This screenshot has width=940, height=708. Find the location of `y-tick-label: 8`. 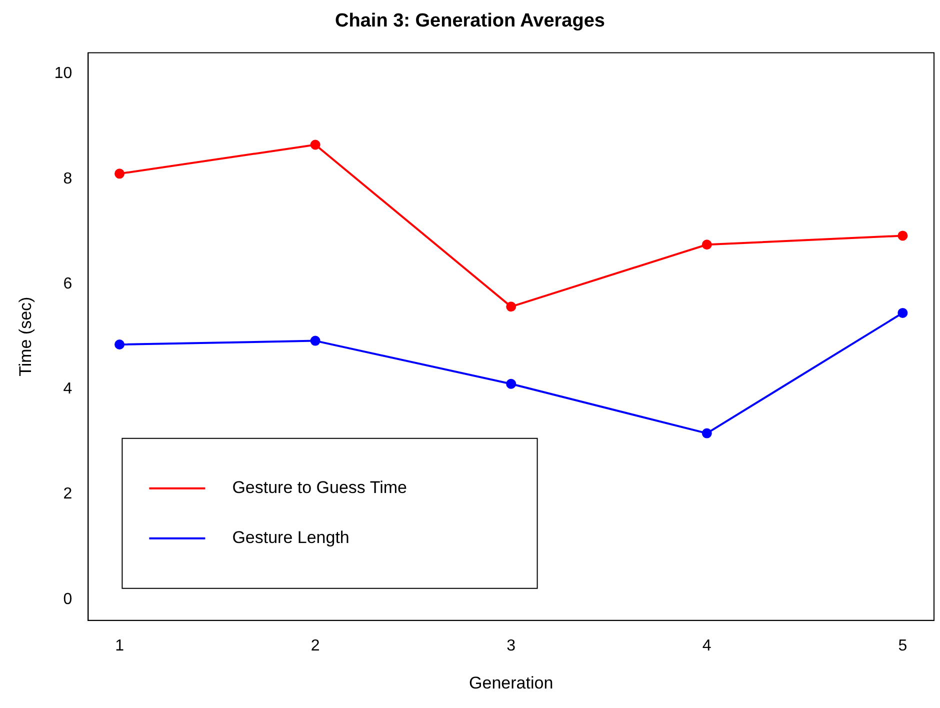

y-tick-label: 8 is located at coordinates (67, 179).